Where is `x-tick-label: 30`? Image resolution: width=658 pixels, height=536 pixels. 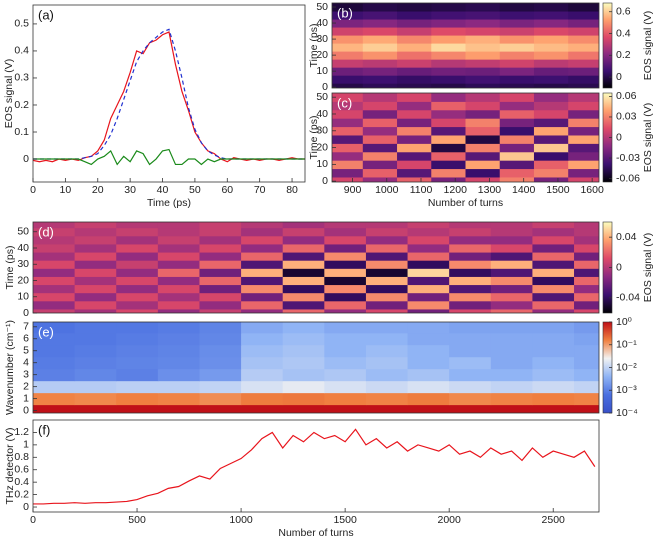
x-tick-label: 30 is located at coordinates (130, 190).